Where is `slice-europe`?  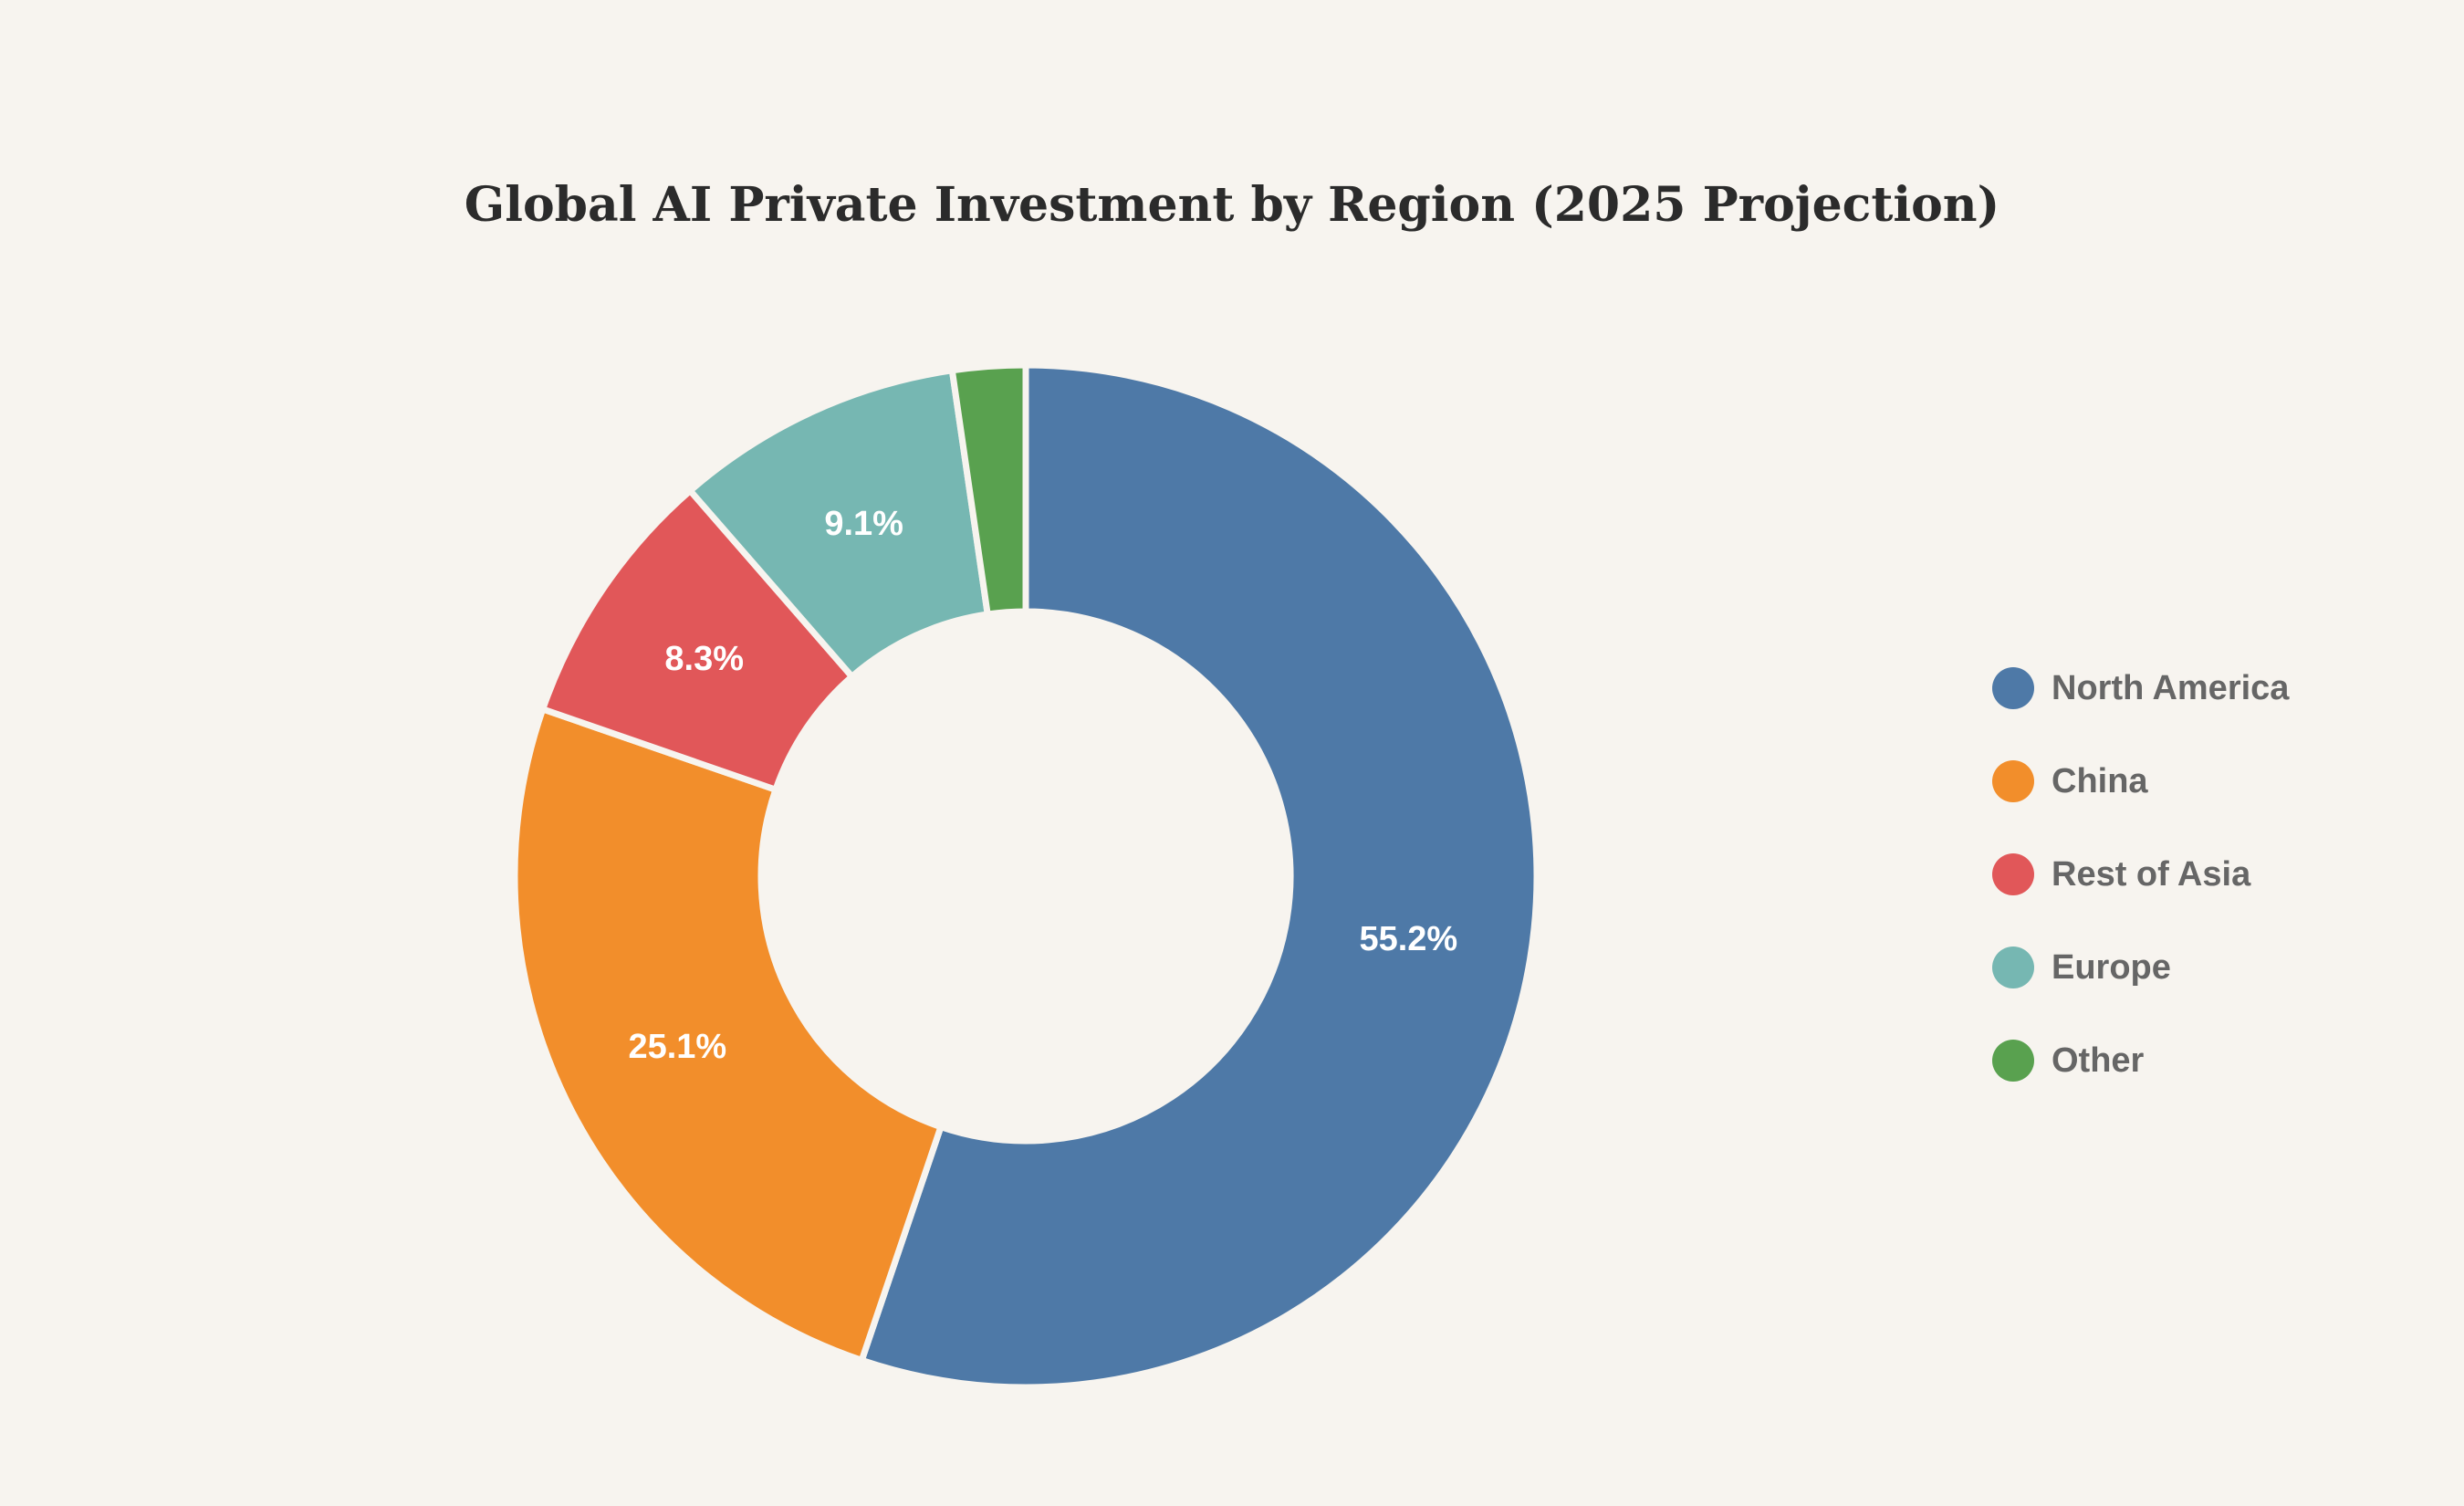 slice-europe is located at coordinates (838, 523).